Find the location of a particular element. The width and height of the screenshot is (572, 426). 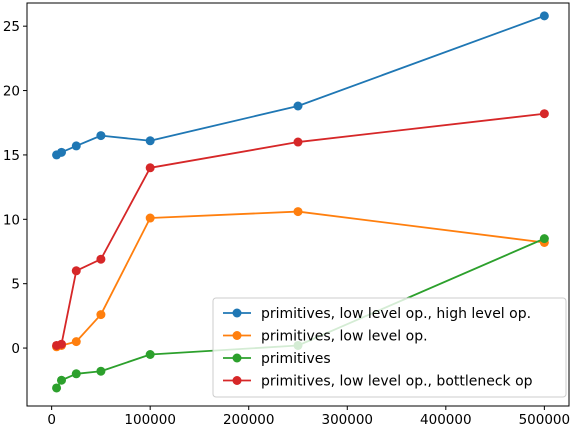

legend-item: primitives is located at coordinates (277, 359).